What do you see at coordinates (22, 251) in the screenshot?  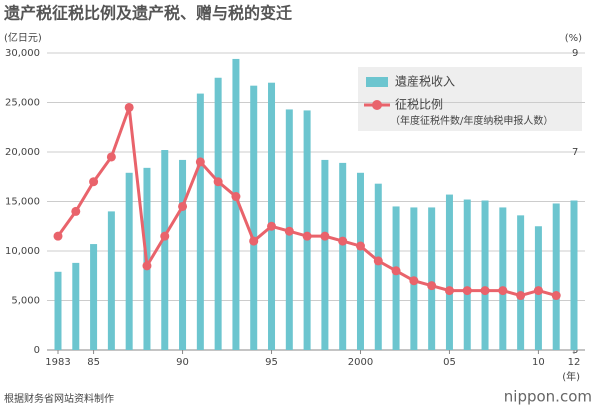 I see `y-tick-label: 10,000` at bounding box center [22, 251].